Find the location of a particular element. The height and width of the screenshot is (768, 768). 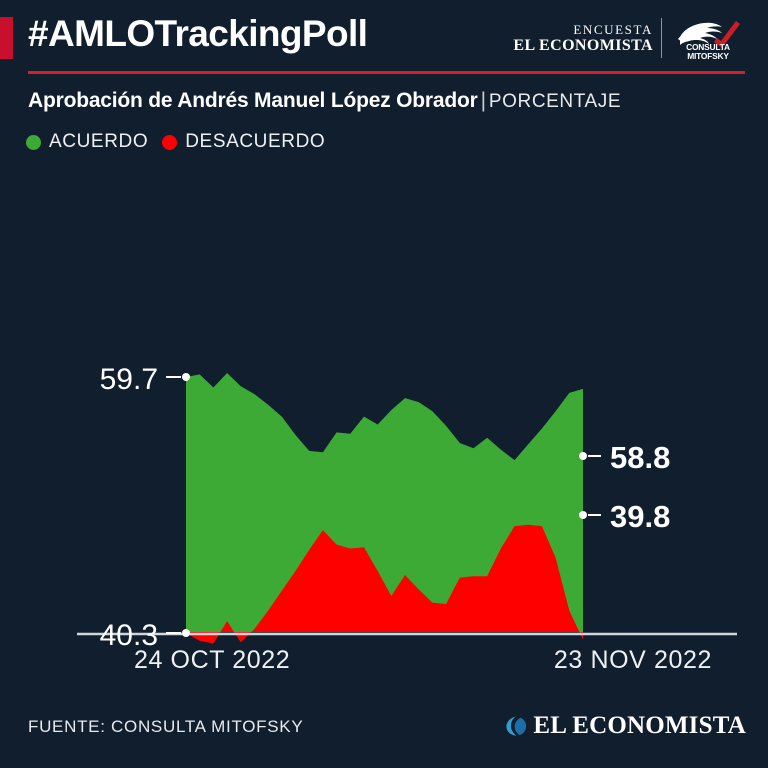

value-label-acuerdo-end: 58.8 is located at coordinates (640, 457).